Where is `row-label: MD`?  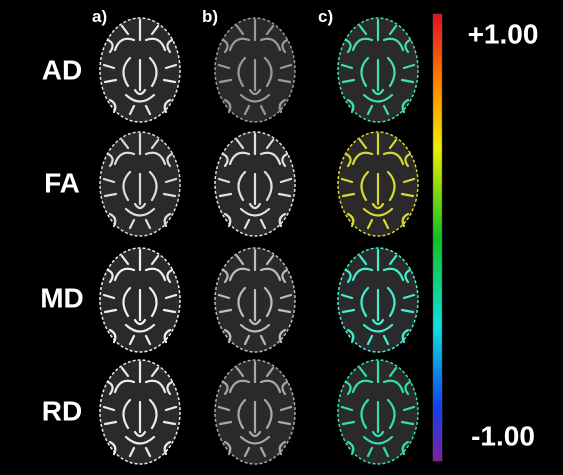 row-label: MD is located at coordinates (62, 297).